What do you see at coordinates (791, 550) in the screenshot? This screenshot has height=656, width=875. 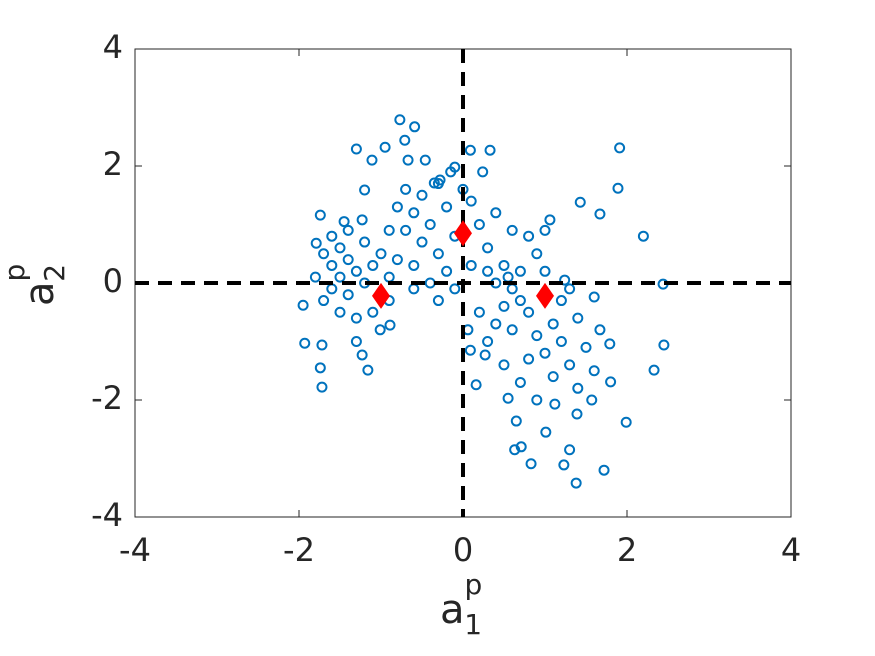 I see `x-tick-label: 4` at bounding box center [791, 550].